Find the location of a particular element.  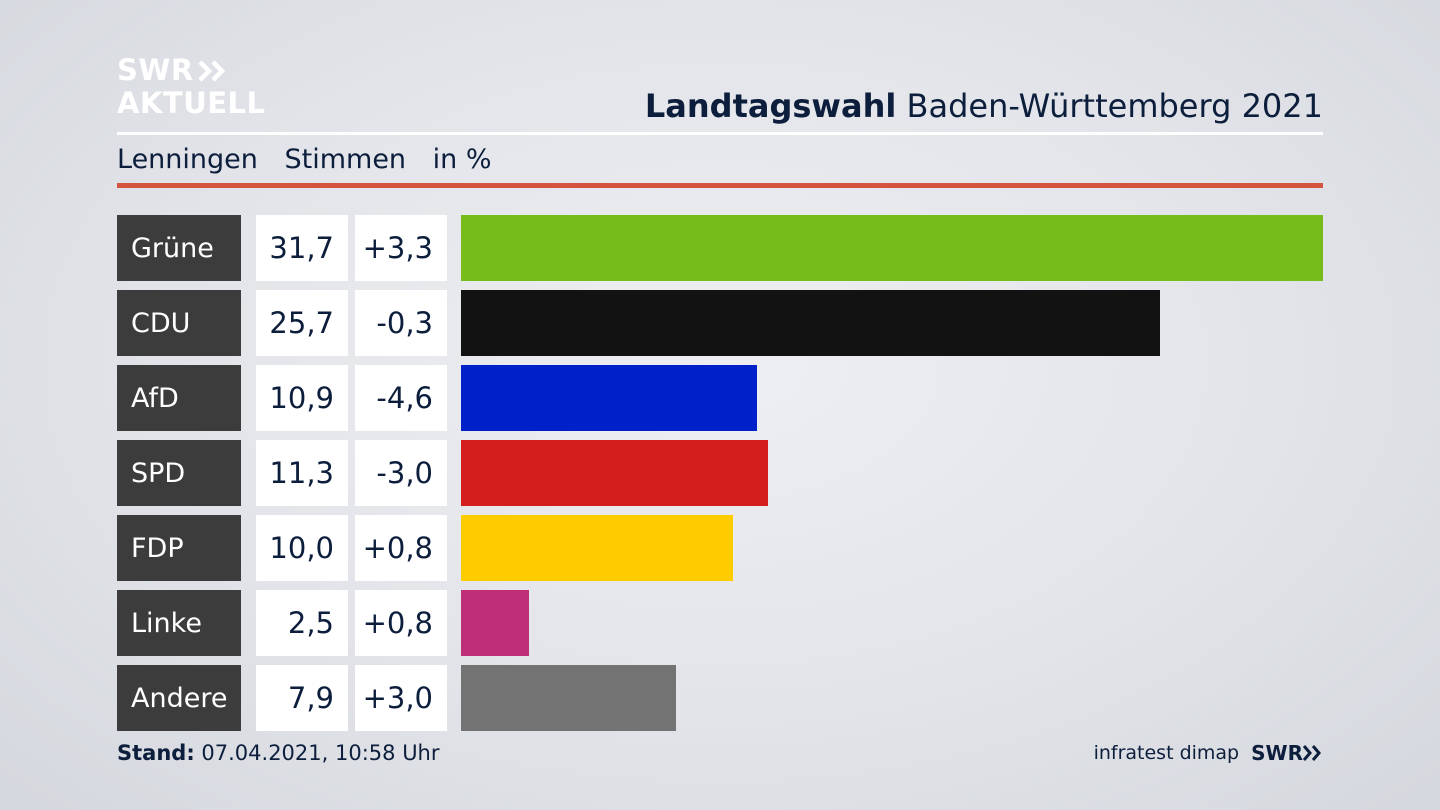

footer-logo: SWR is located at coordinates (1287, 753).